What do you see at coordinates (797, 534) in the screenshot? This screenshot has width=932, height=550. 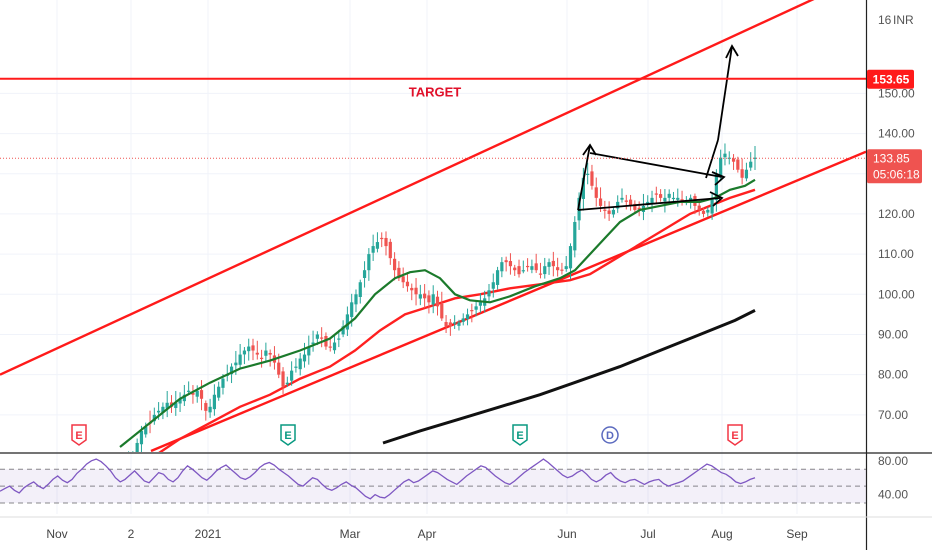 I see `time-tick-label: Sep` at bounding box center [797, 534].